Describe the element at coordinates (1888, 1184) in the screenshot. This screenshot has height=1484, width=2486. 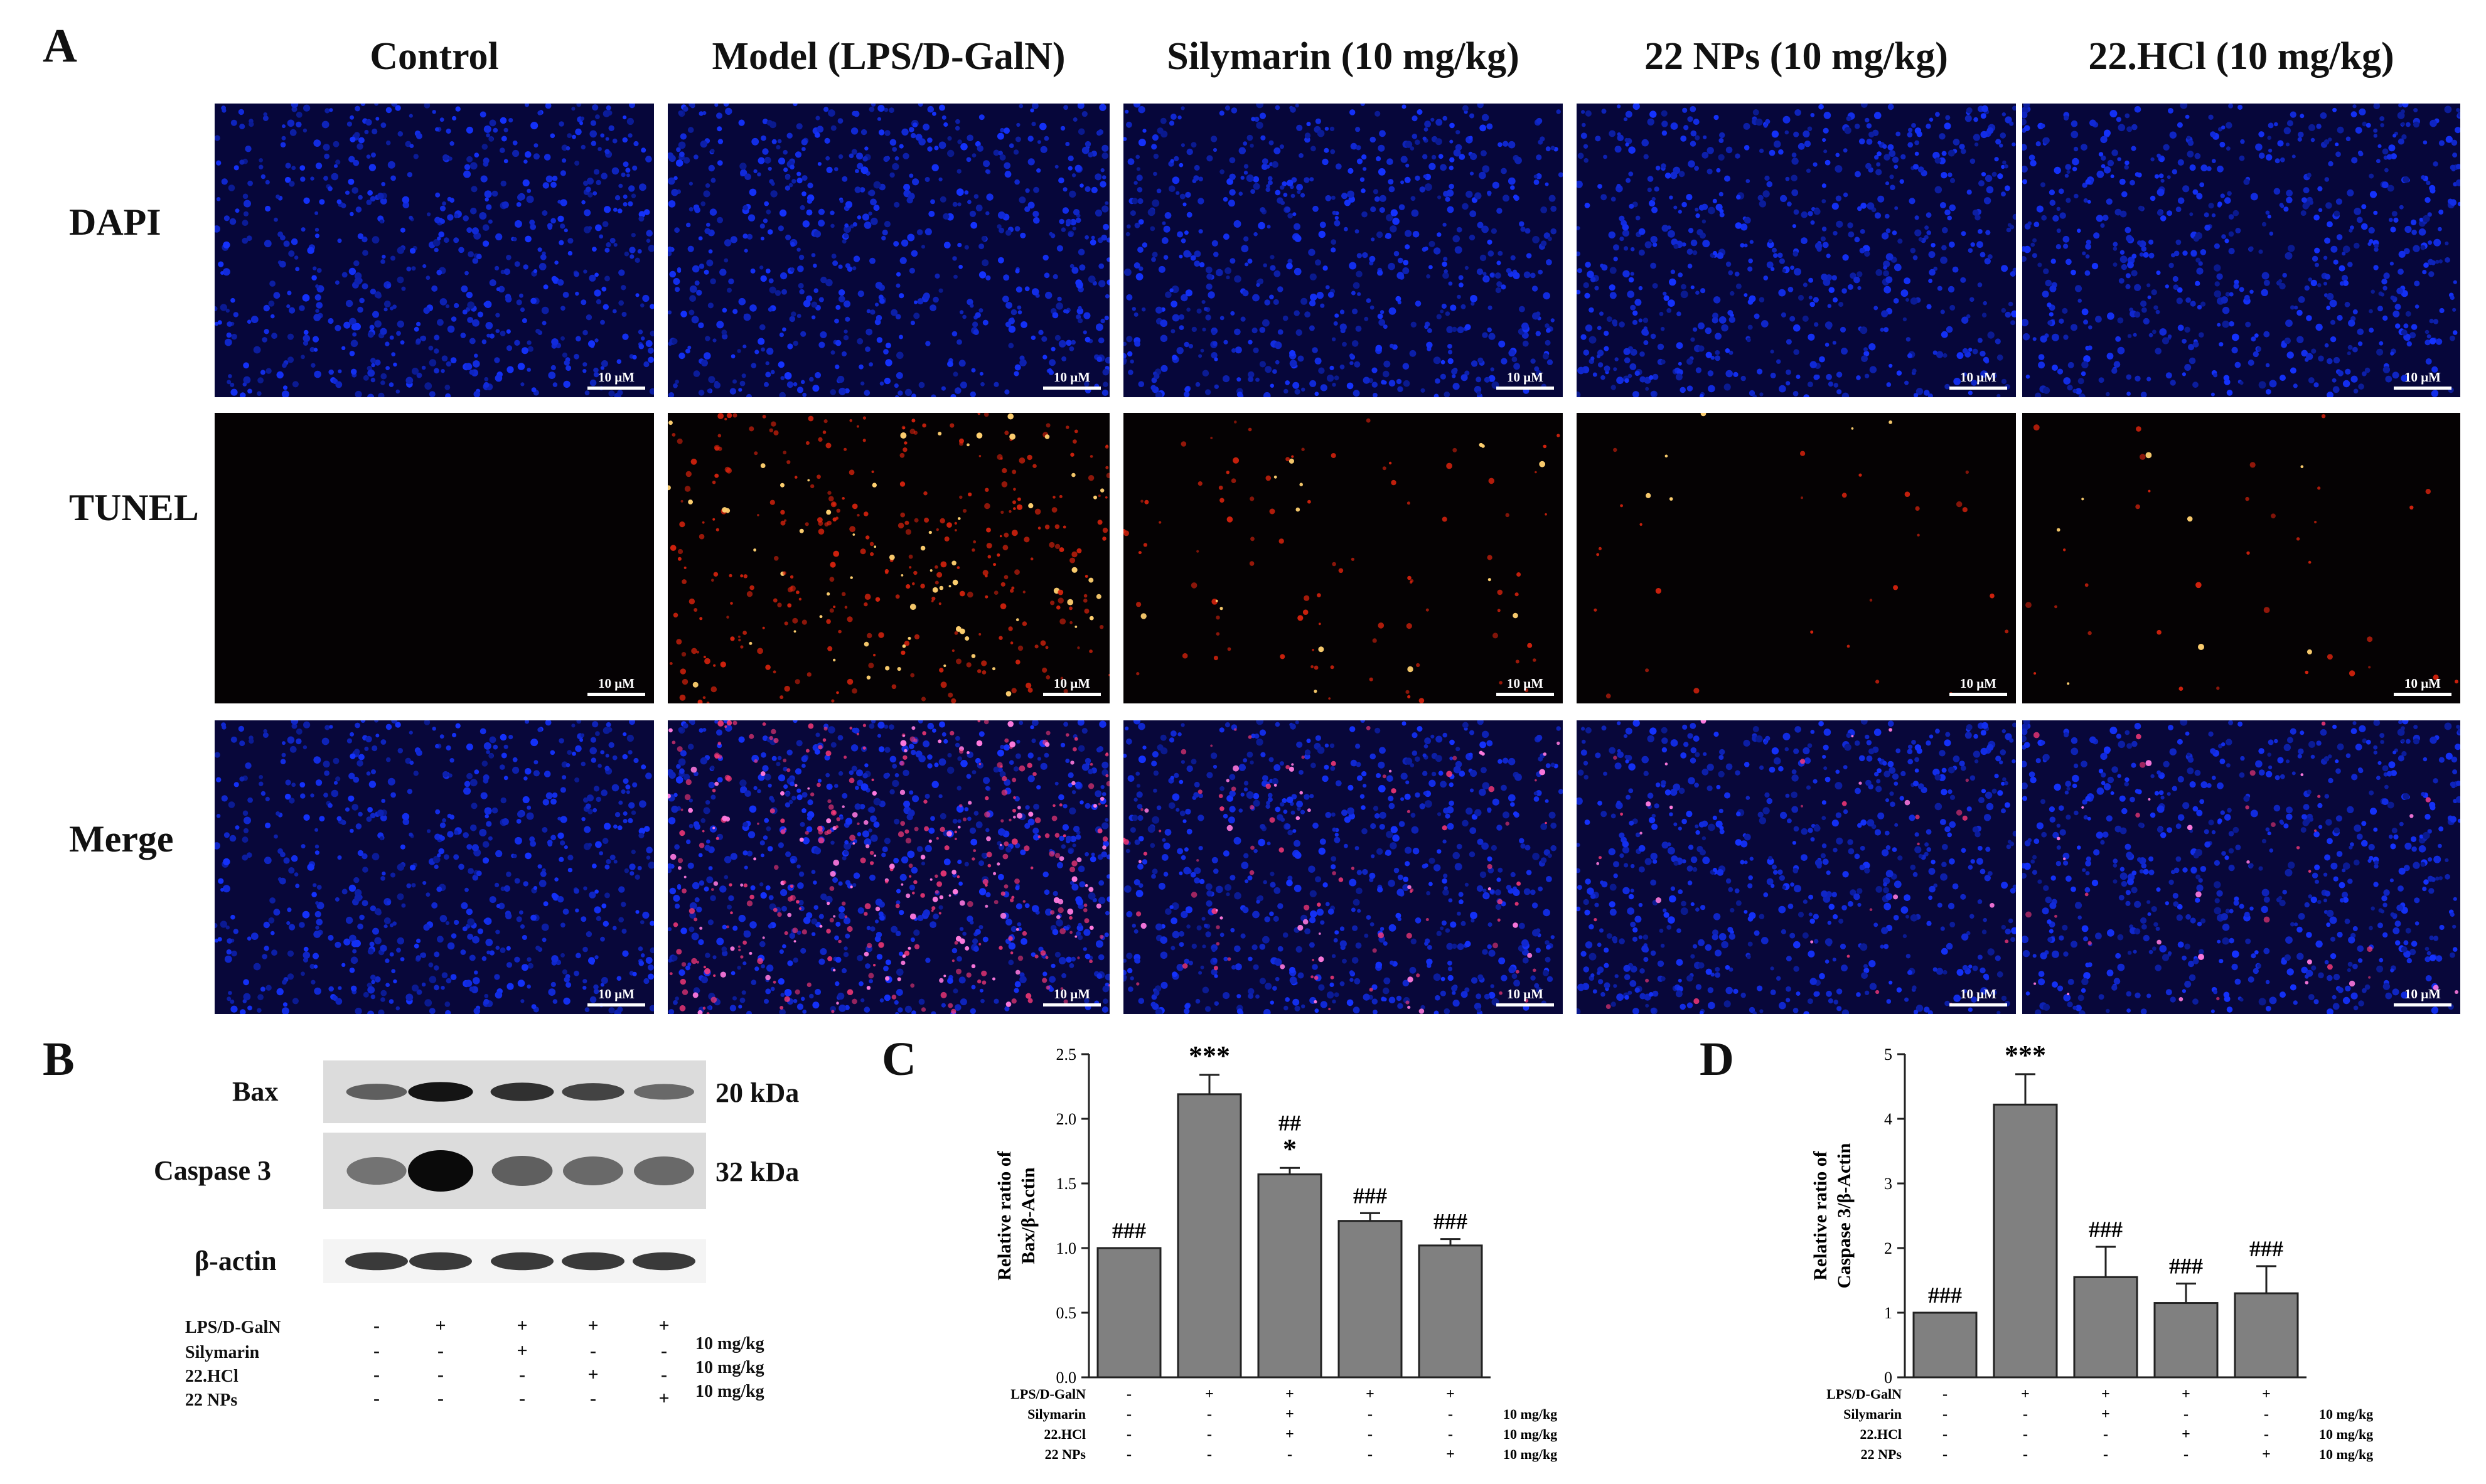
I see `y-tick-label: 3` at that location.